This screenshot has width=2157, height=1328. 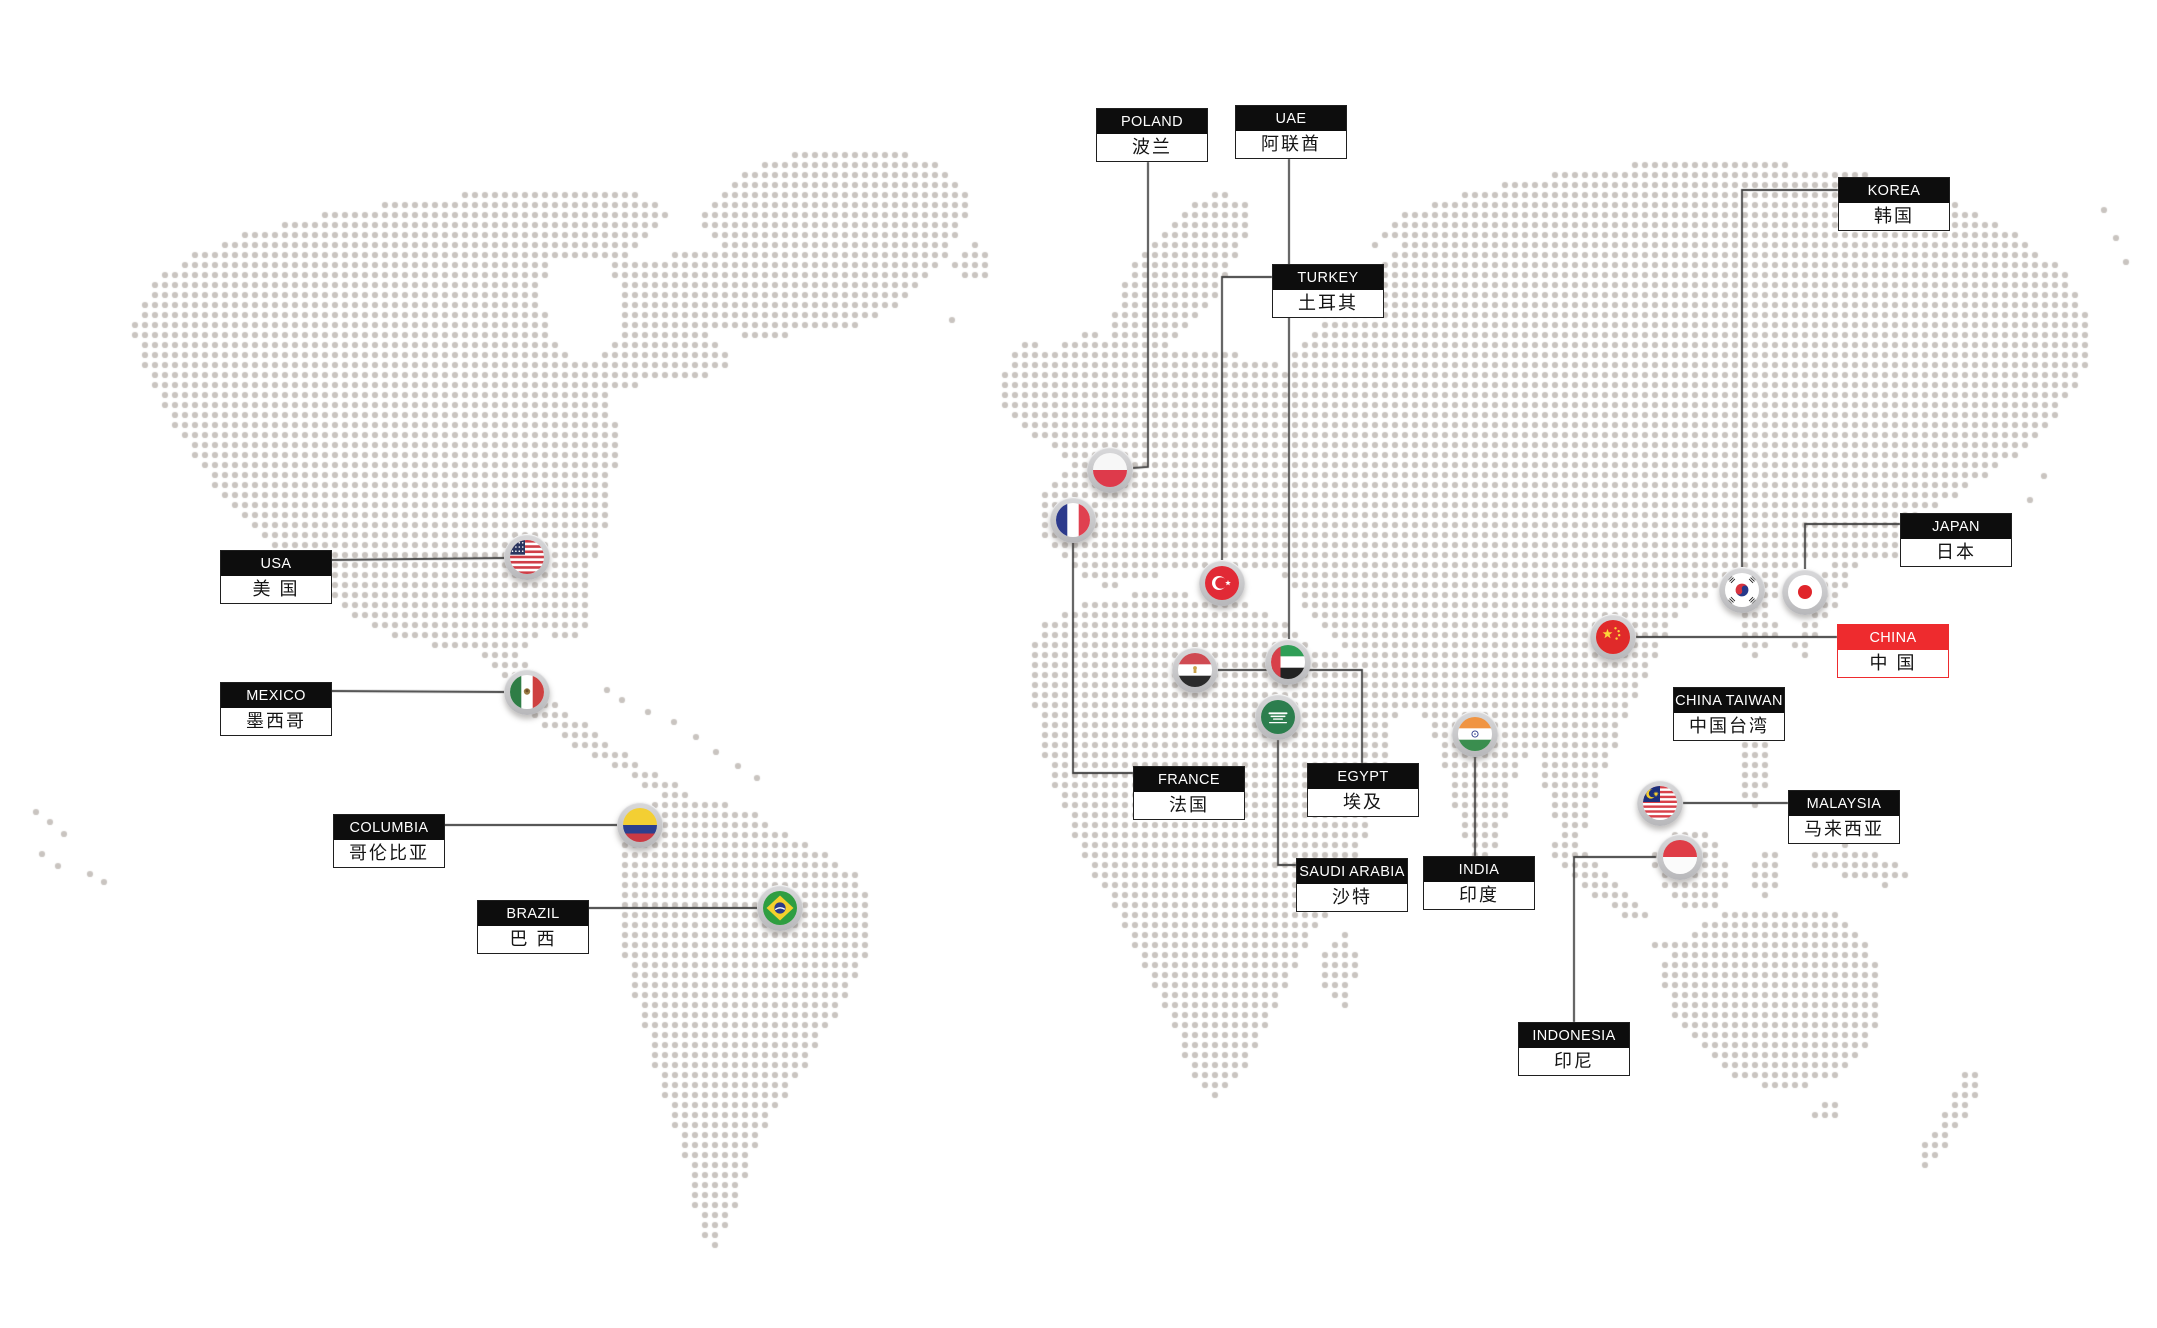 I want to click on country-name-zh: 波兰, so click(x=1152, y=147).